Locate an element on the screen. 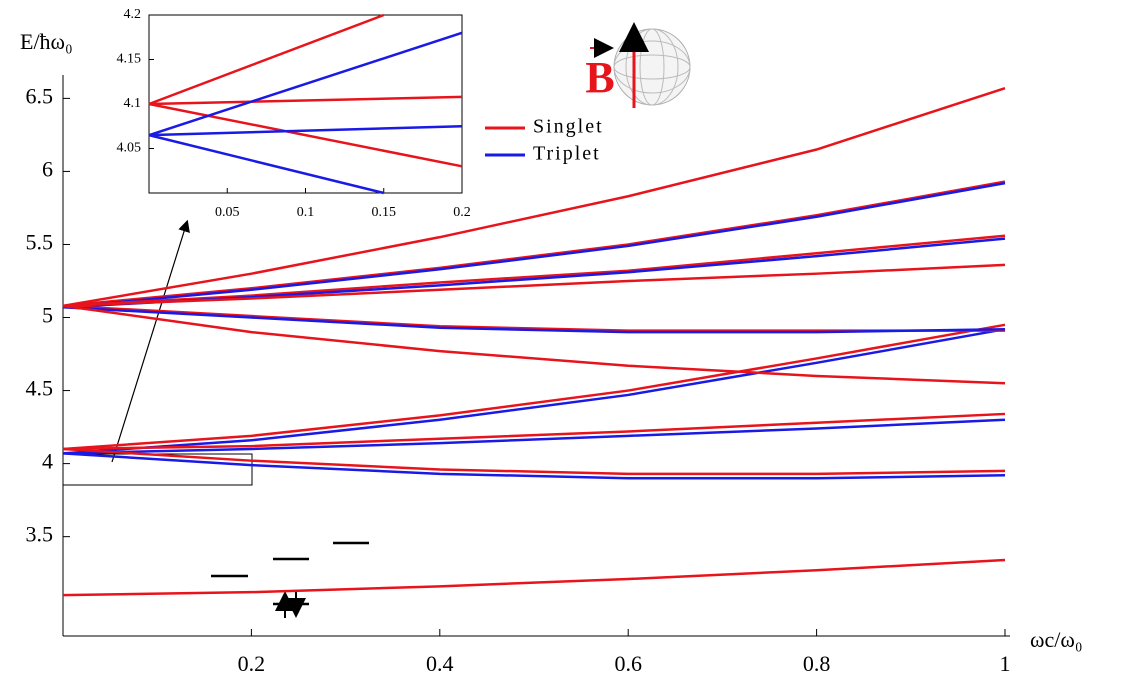  x-axis-label: ωc/ω₀ is located at coordinates (1056, 639).